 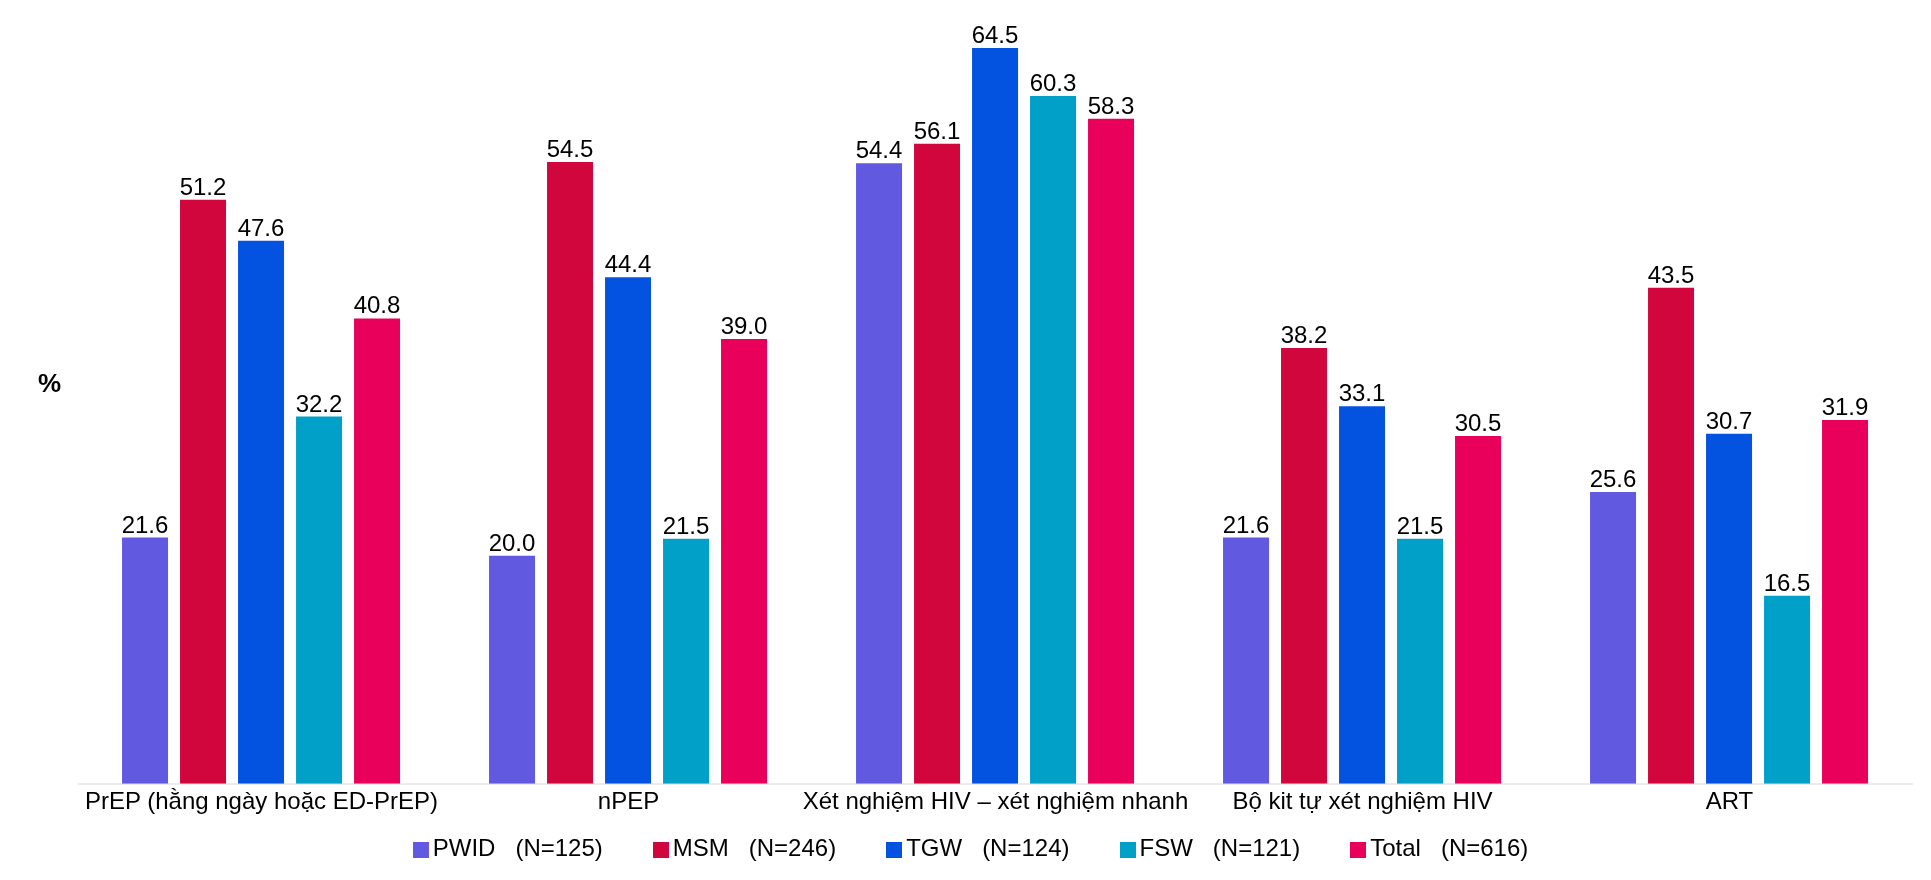 I want to click on data-label: 30.7, so click(x=1729, y=420).